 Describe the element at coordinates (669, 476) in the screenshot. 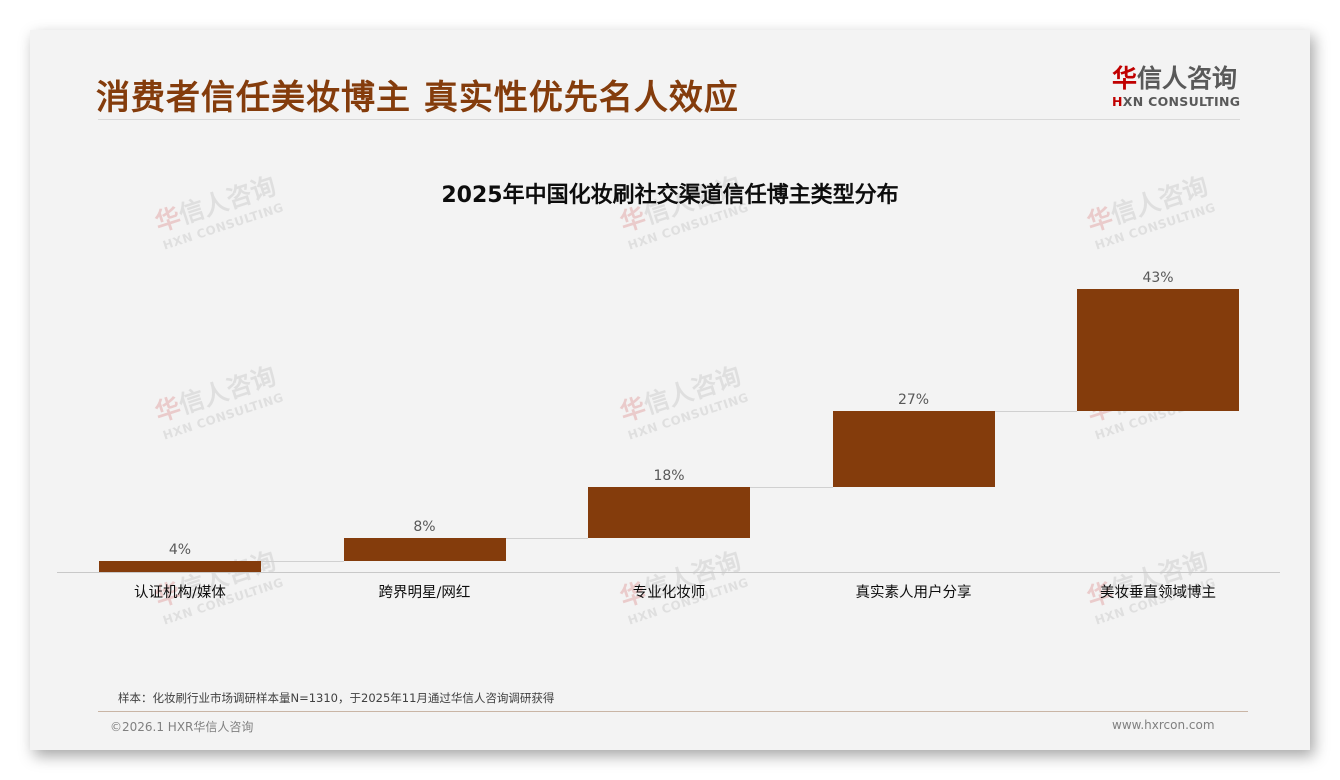

I see `bar-value-label: 18%` at that location.